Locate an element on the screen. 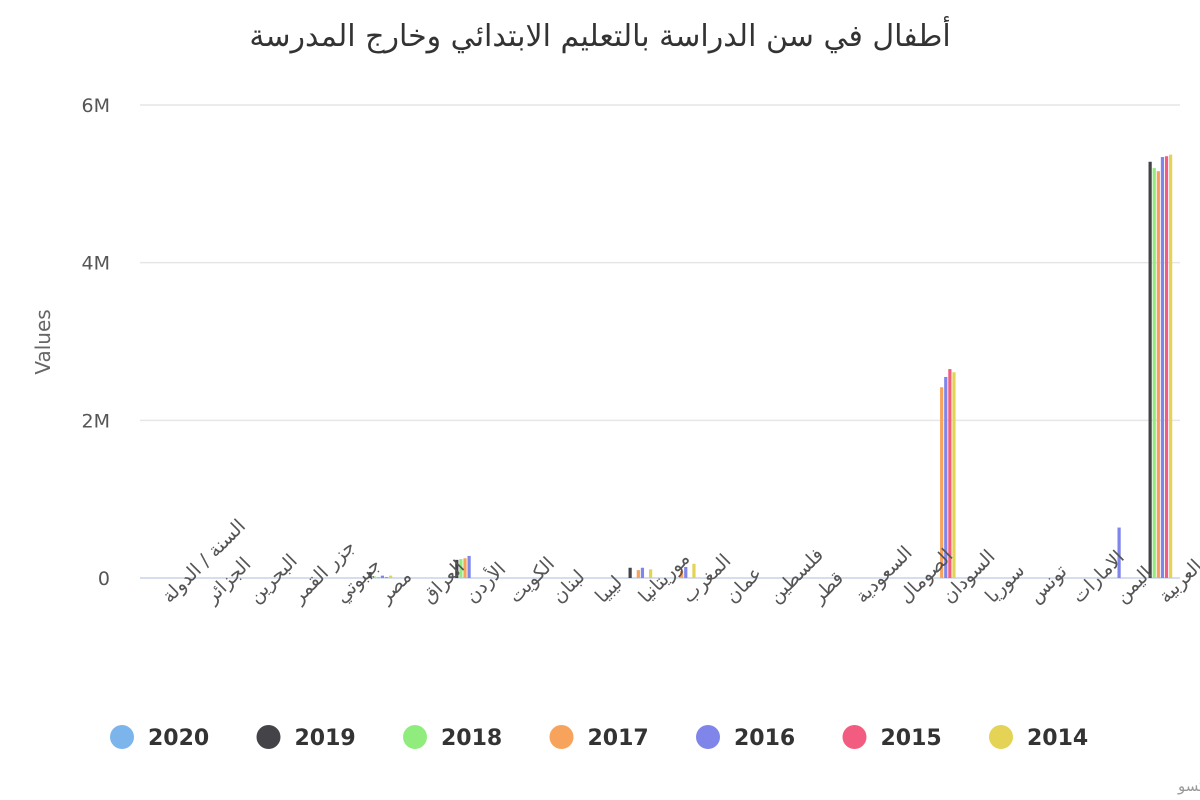  y-tick-label: 4M is located at coordinates (96, 264).